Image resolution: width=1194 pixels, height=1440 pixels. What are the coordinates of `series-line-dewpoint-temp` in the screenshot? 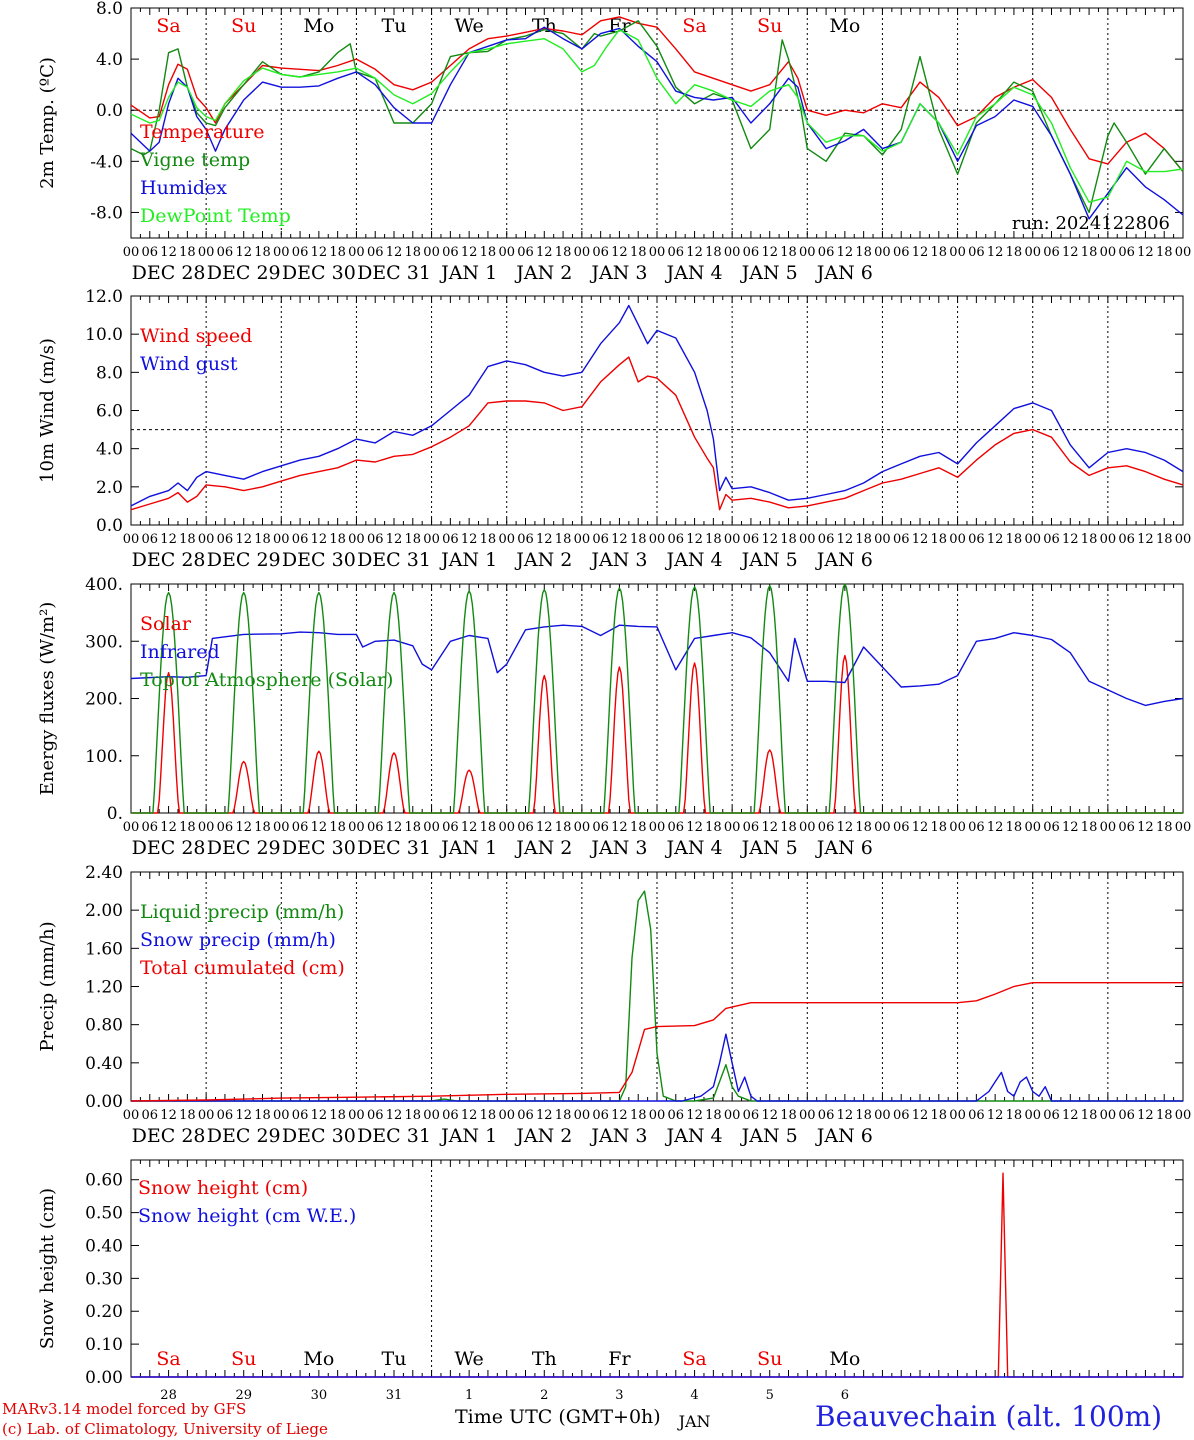 It's located at (657, 116).